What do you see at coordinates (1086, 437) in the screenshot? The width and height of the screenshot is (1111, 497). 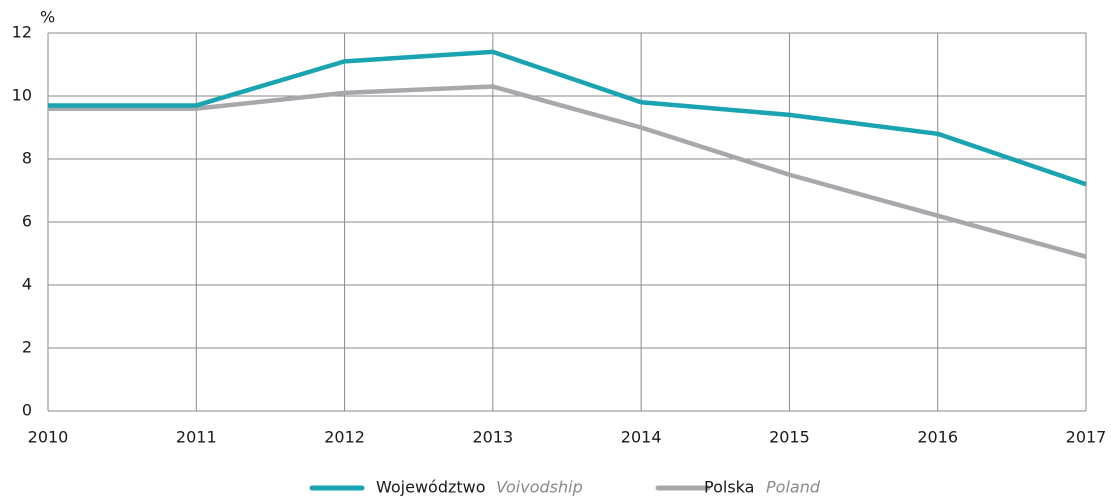 I see `x-tick-label: 2017` at bounding box center [1086, 437].